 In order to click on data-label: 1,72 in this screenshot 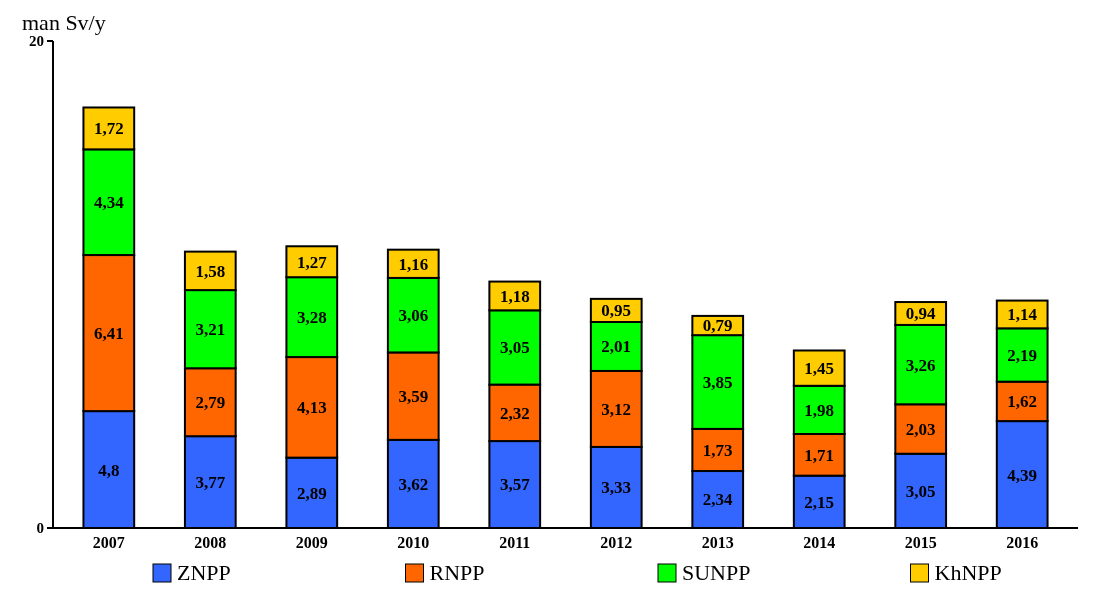, I will do `click(108, 129)`.